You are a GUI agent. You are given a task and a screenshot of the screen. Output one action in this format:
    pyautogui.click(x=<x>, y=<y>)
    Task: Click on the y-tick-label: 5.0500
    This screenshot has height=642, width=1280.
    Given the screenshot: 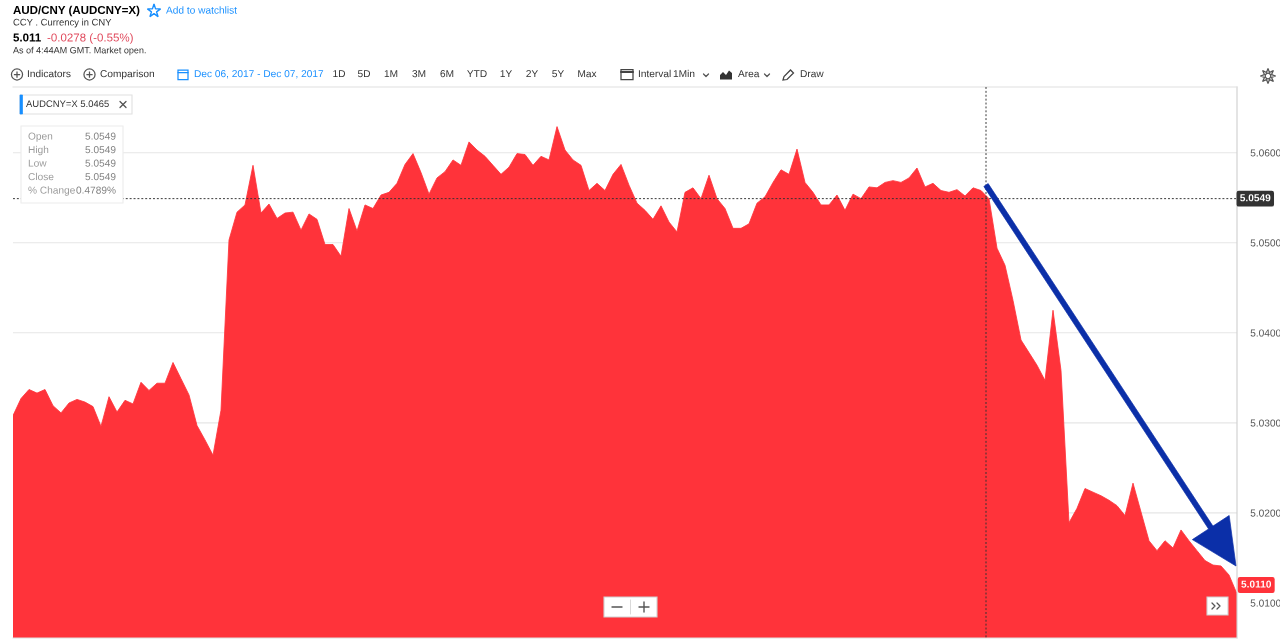 What is the action you would take?
    pyautogui.click(x=1265, y=243)
    